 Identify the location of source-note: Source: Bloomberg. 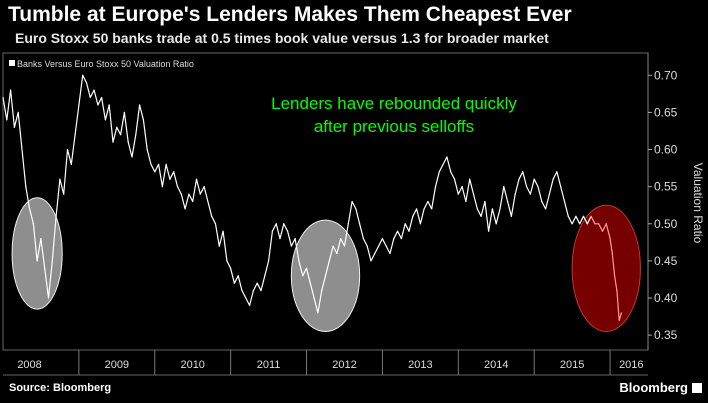
(60, 388).